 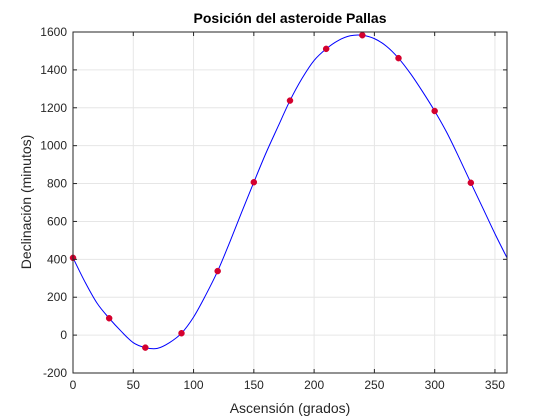 I want to click on x-tick-label: 250, so click(x=374, y=385).